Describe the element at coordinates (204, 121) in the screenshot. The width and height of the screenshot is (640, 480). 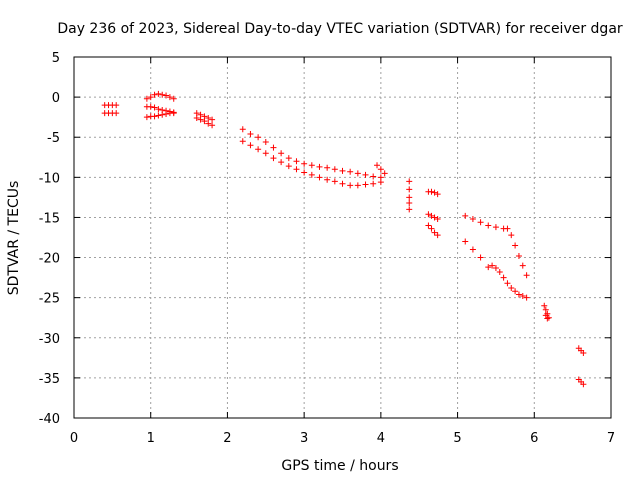
I see `series-arc-3b` at that location.